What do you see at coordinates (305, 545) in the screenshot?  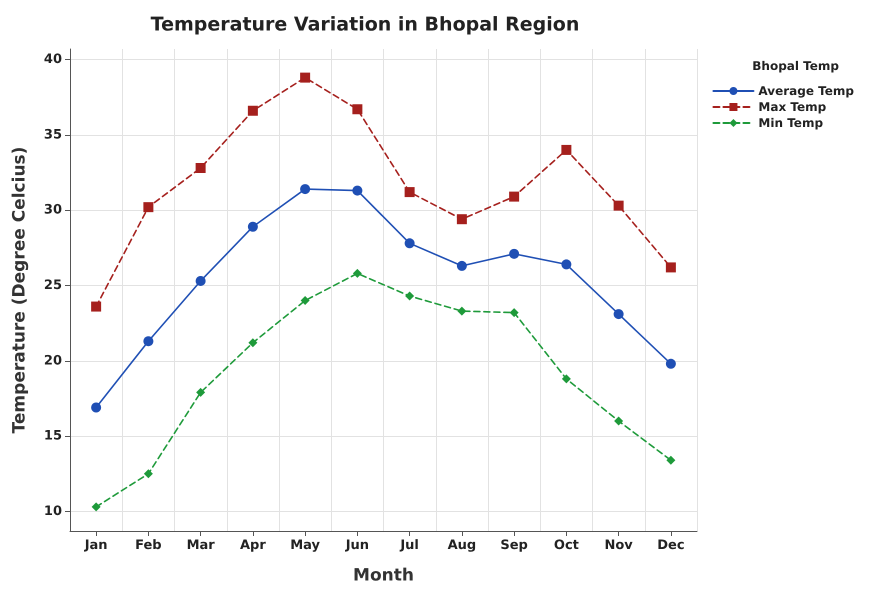 I see `x-tick-label: May` at bounding box center [305, 545].